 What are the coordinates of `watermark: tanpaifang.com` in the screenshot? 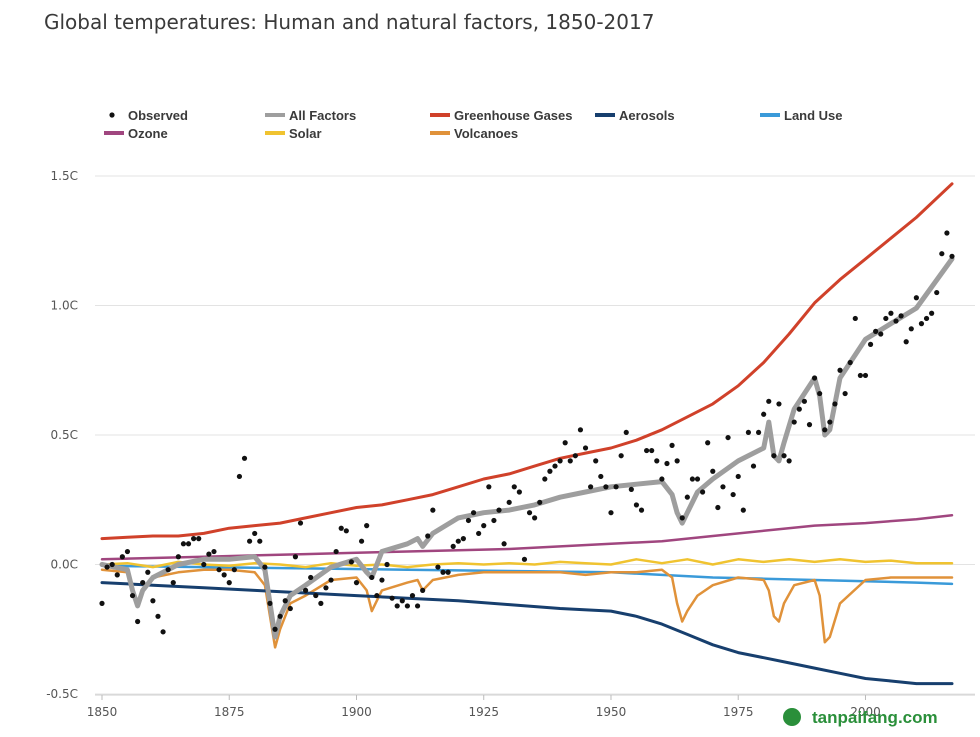 It's located at (860, 717).